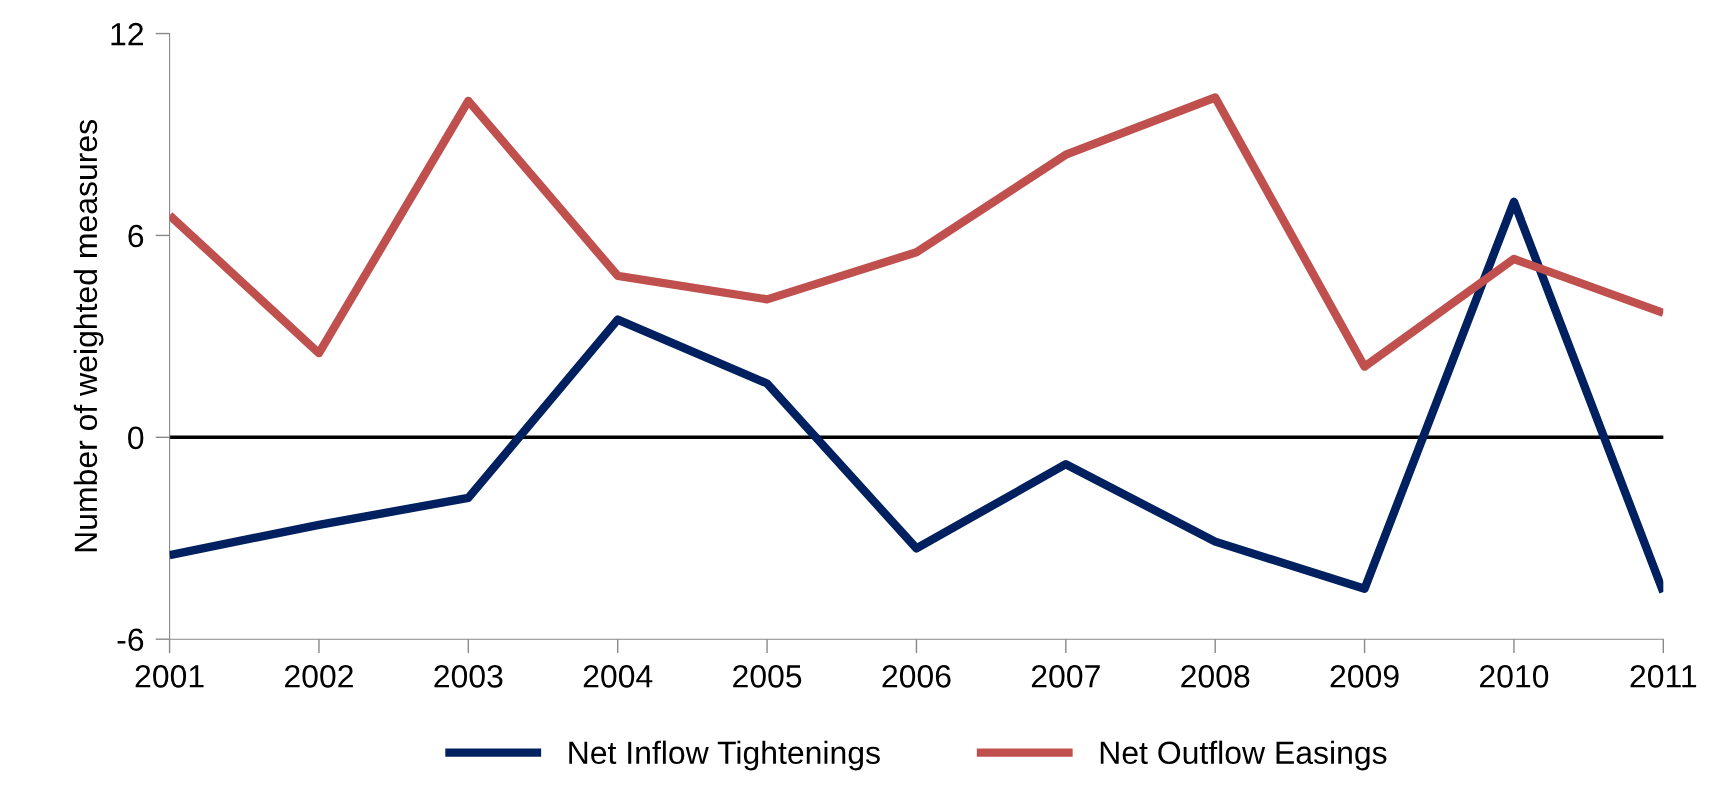 The height and width of the screenshot is (799, 1713). I want to click on x-tick-label: 2002, so click(319, 676).